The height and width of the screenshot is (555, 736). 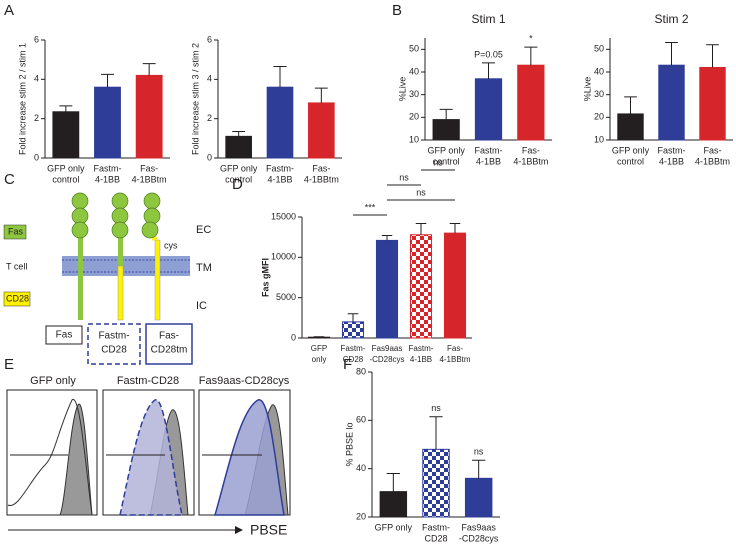 I want to click on cys-label: cys, so click(x=171, y=245).